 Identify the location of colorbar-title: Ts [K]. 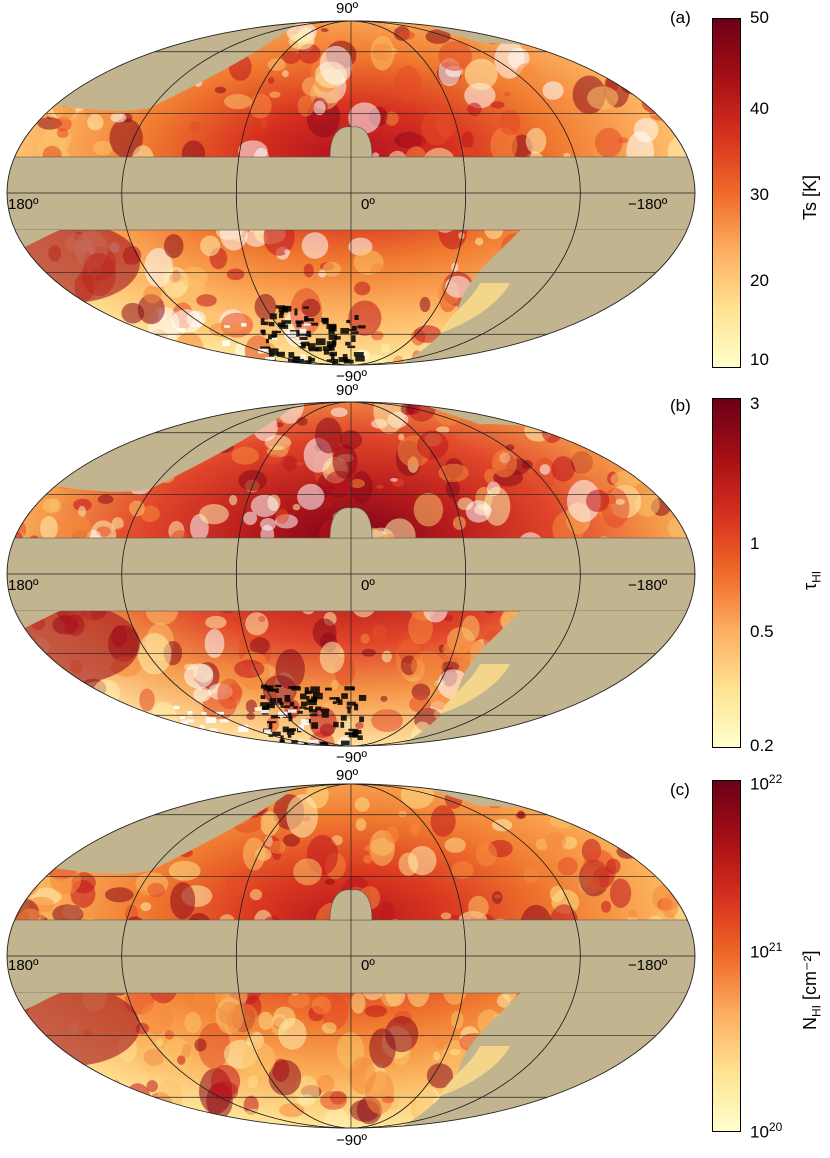
(810, 197).